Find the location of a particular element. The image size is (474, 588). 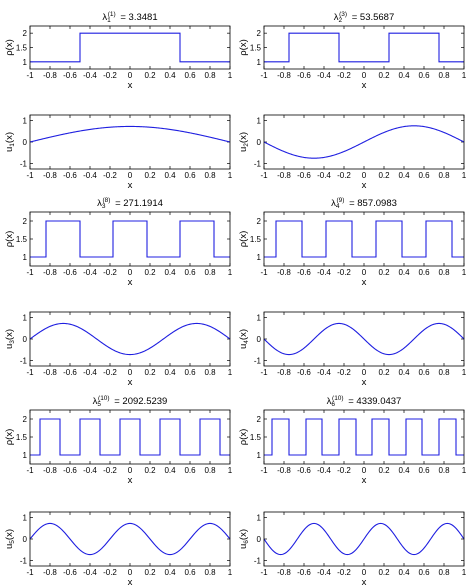

panel-1-title: λ1(1) = 3.3481 is located at coordinates (129, 17).